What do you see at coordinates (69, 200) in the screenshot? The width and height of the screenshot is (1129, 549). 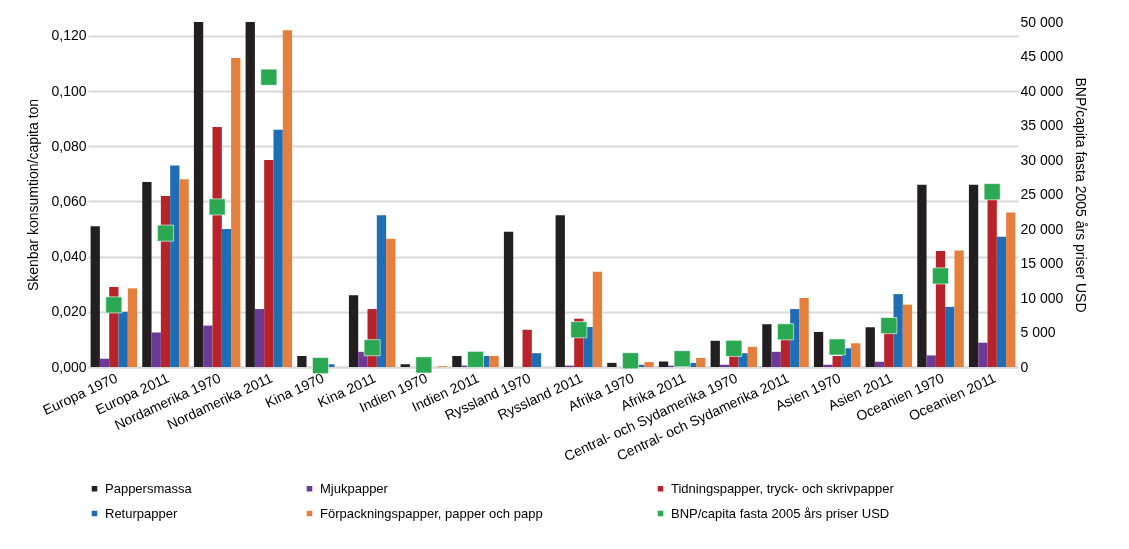 I see `y-tick-label: 0,060` at bounding box center [69, 200].